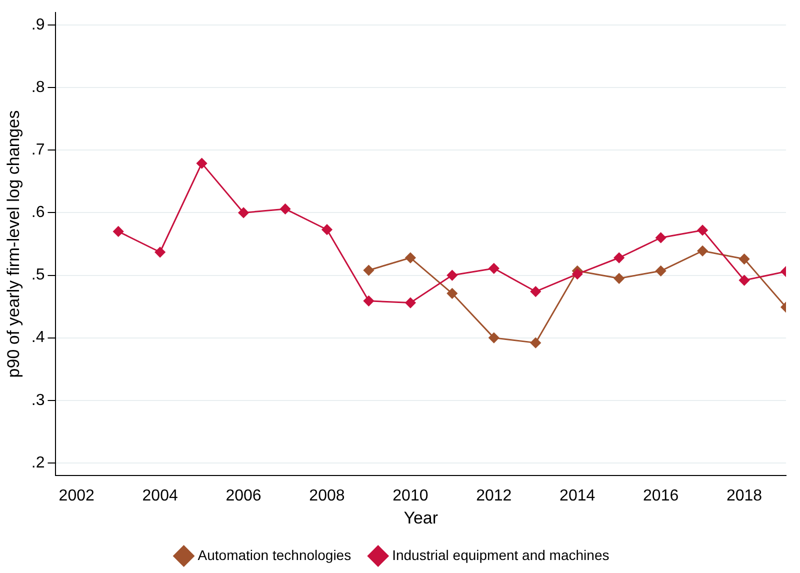  What do you see at coordinates (578, 495) in the screenshot?
I see `x-tick-label: 2014` at bounding box center [578, 495].